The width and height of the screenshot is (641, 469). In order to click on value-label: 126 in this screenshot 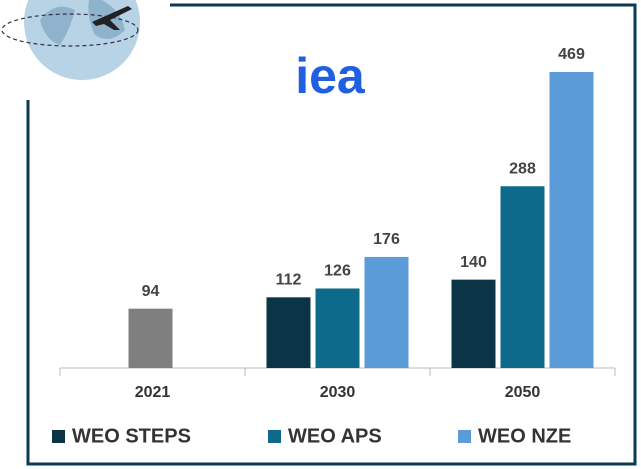, I will do `click(337, 271)`.